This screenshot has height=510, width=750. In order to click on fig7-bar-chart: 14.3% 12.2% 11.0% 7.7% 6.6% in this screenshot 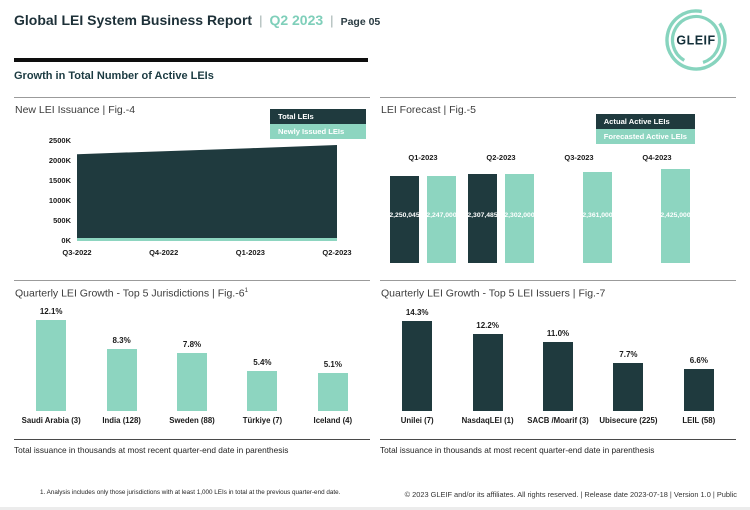, I will do `click(558, 359)`.